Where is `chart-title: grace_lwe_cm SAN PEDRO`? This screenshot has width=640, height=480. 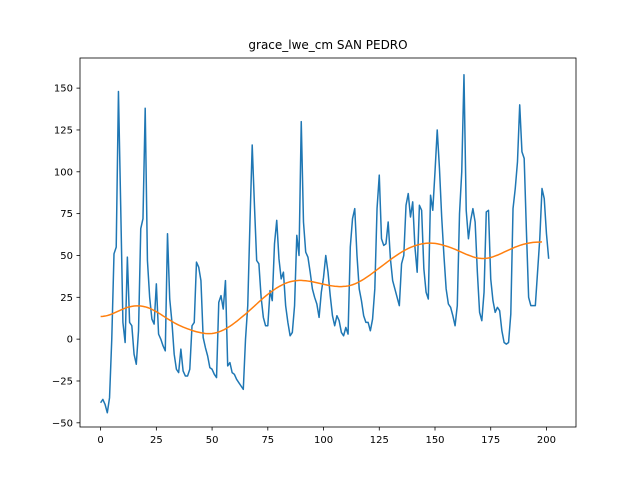 chart-title: grace_lwe_cm SAN PEDRO is located at coordinates (327, 45).